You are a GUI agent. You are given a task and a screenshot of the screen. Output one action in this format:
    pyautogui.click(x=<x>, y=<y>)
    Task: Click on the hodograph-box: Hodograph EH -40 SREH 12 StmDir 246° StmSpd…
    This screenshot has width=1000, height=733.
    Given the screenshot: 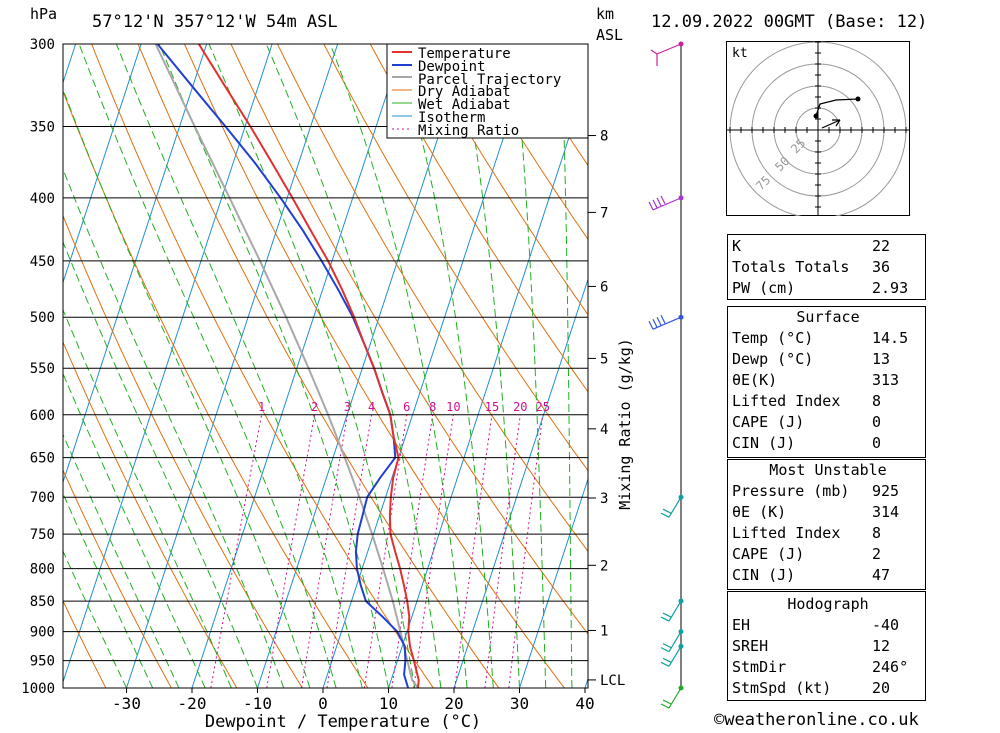 What is the action you would take?
    pyautogui.click(x=826, y=646)
    